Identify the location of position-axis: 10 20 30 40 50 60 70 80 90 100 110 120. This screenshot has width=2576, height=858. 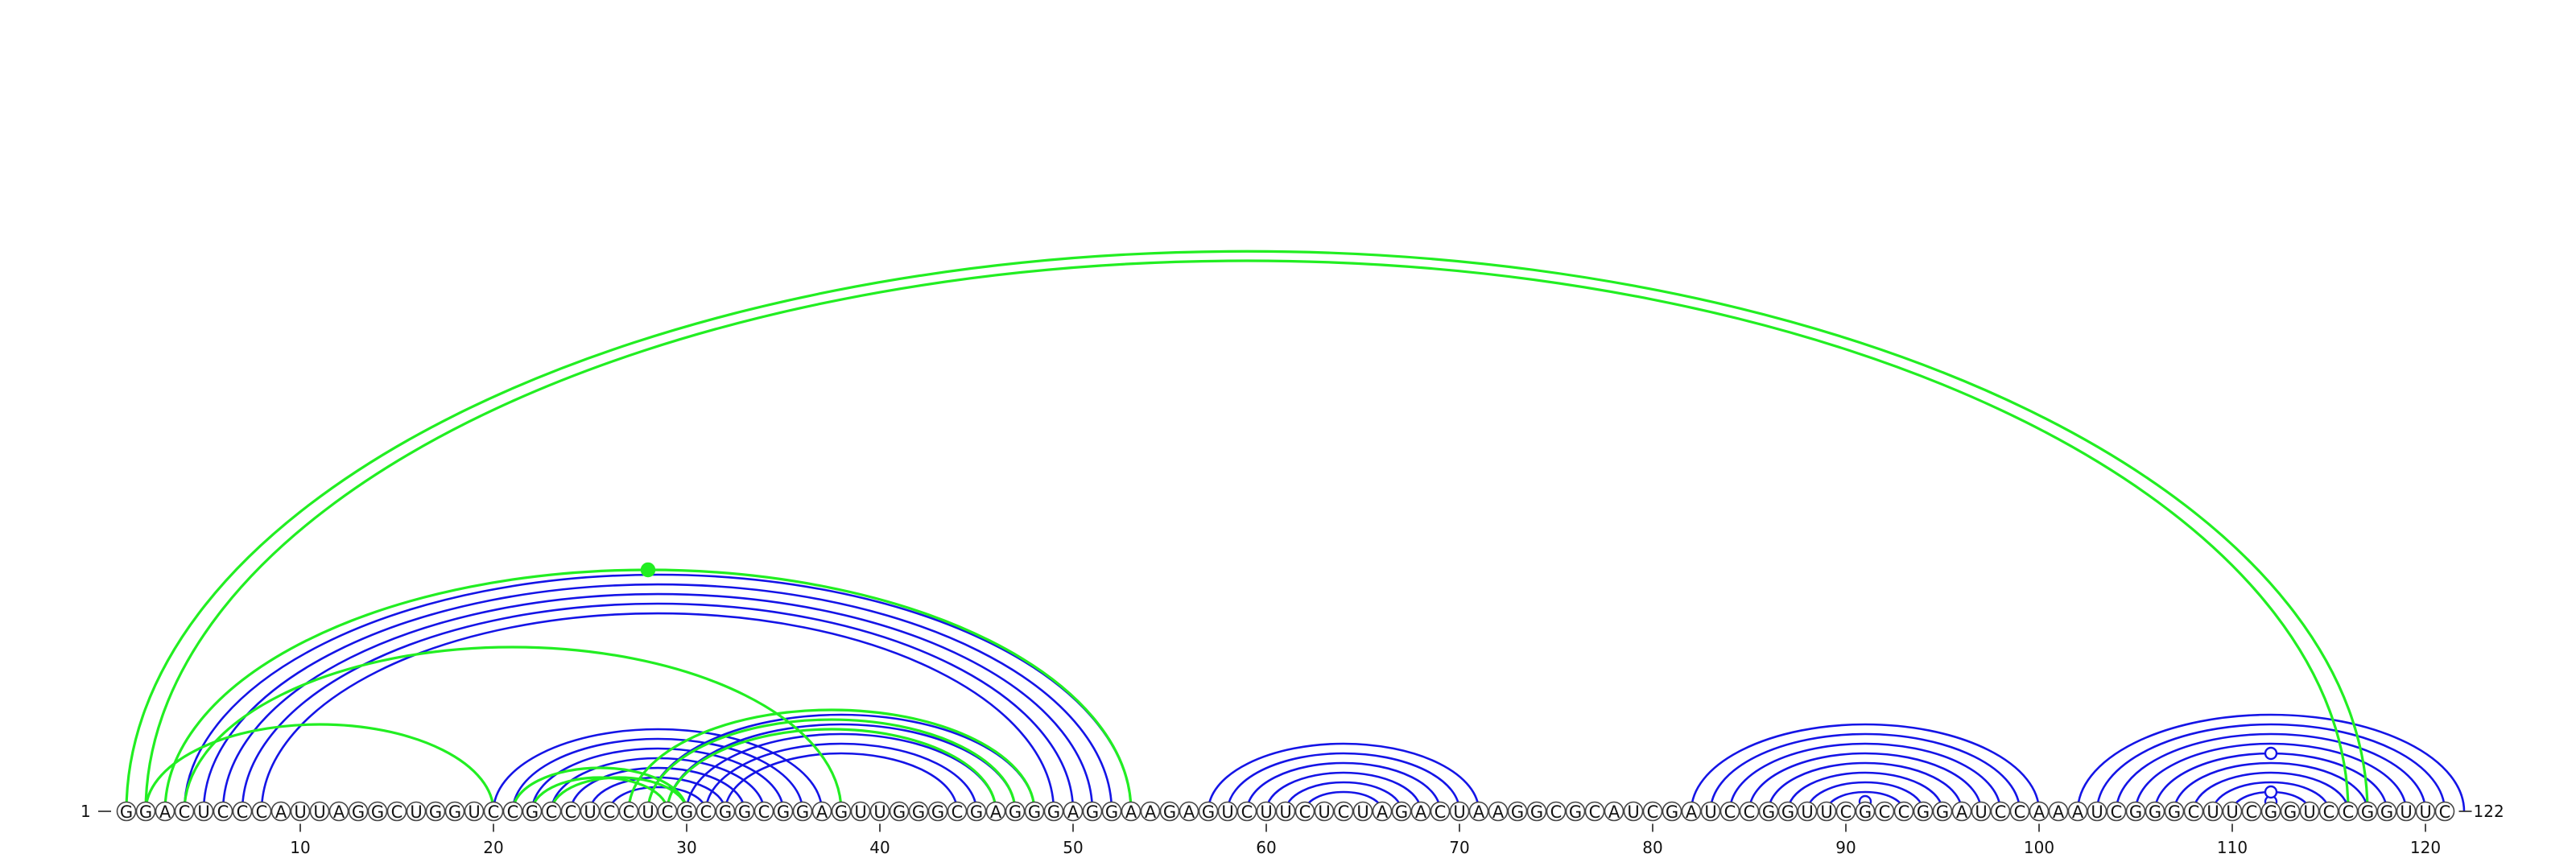
(1365, 840).